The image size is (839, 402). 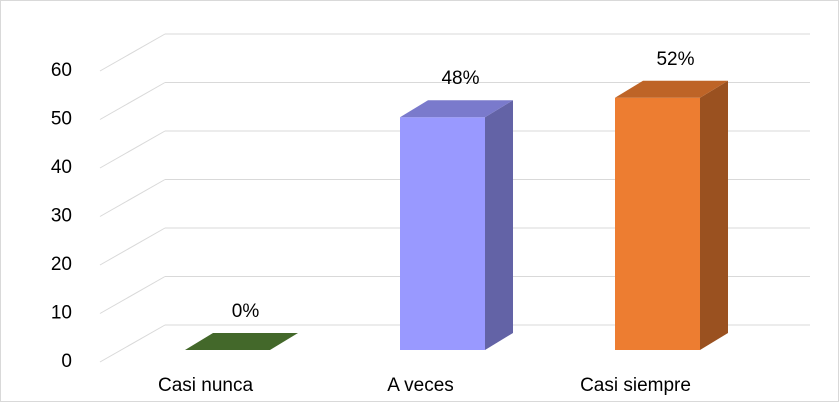 What do you see at coordinates (675, 59) in the screenshot?
I see `value-label: 52%` at bounding box center [675, 59].